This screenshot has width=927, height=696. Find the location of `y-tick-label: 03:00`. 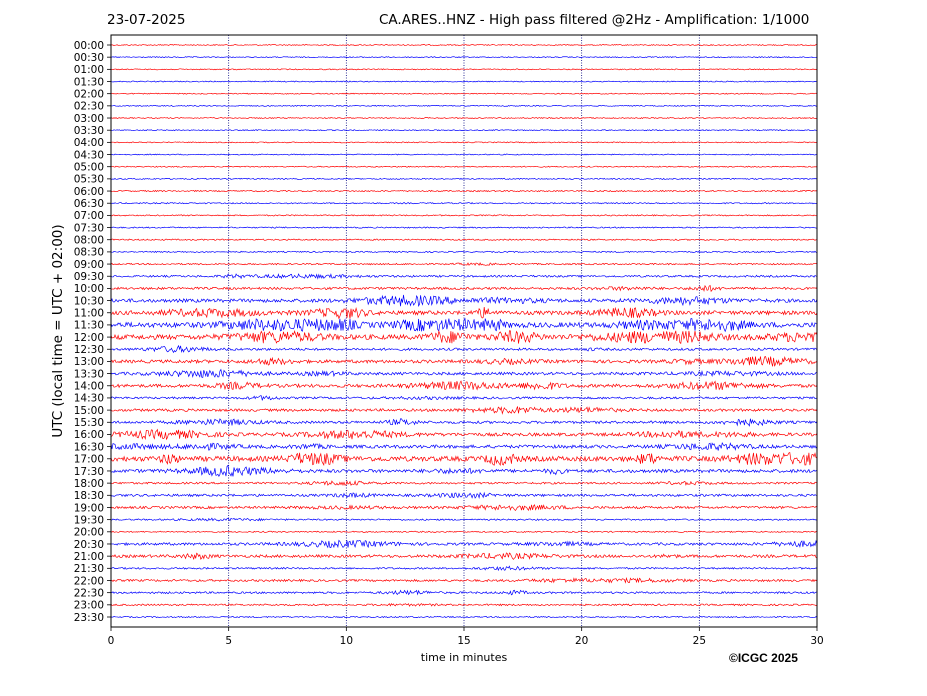

y-tick-label: 03:00 is located at coordinates (89, 119).